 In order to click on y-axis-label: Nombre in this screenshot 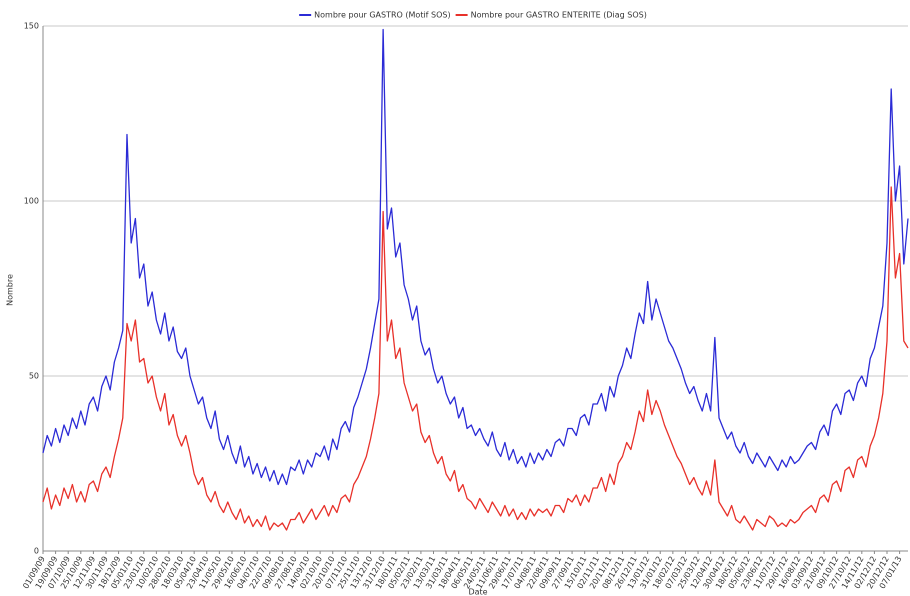, I will do `click(10, 290)`.